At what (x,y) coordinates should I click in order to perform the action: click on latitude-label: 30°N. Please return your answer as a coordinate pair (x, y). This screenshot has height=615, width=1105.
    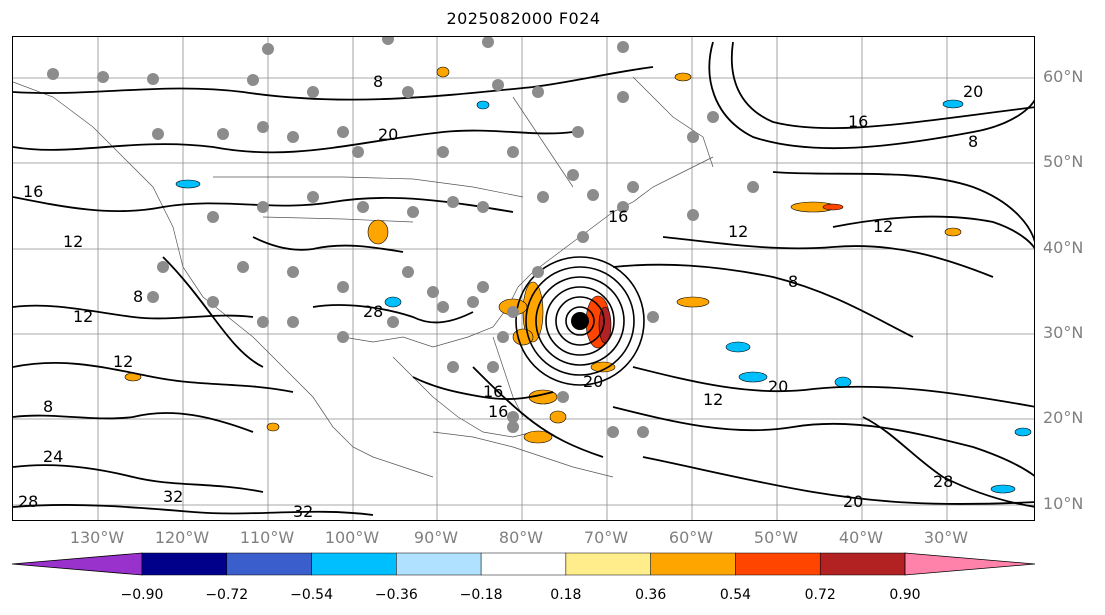
    Looking at the image, I should click on (1063, 332).